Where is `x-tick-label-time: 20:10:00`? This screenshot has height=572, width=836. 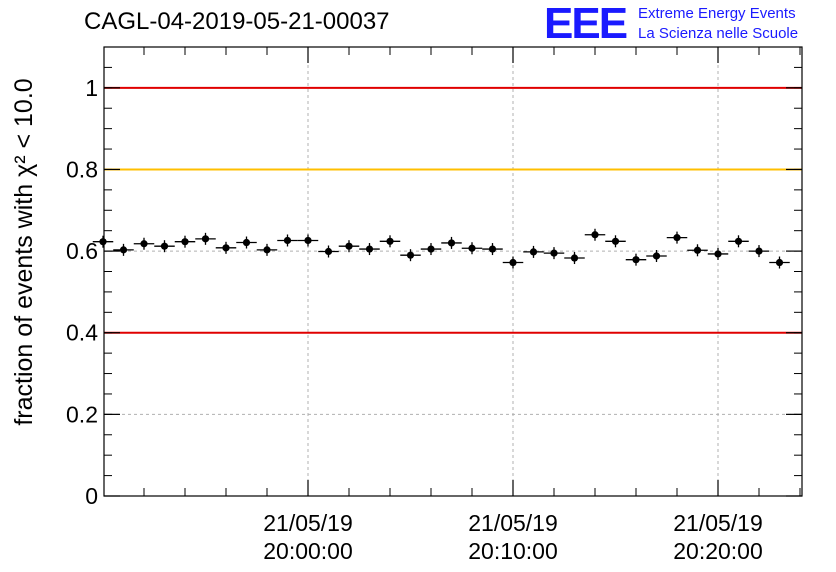 x-tick-label-time: 20:10:00 is located at coordinates (513, 551).